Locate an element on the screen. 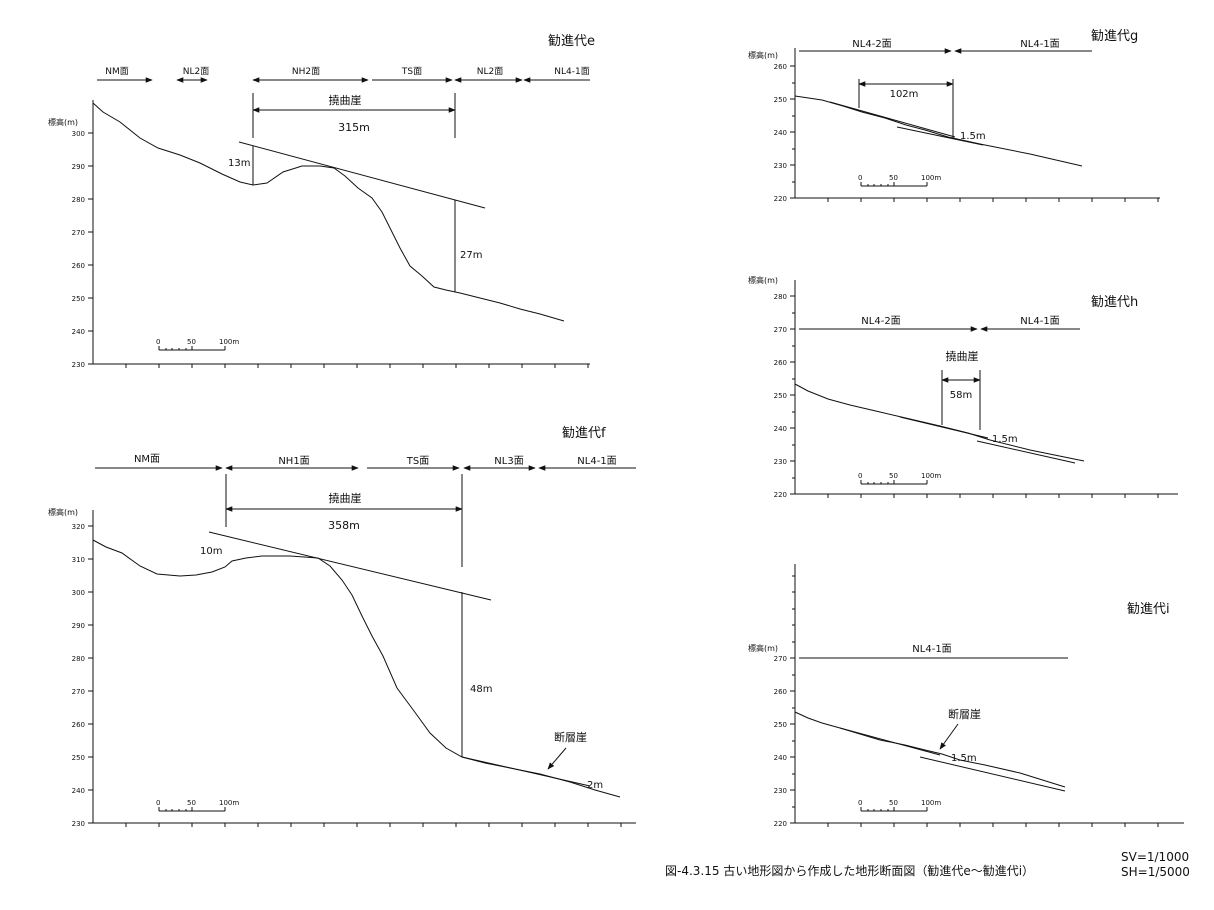  panel-e-y-ticks is located at coordinates (90, 248).